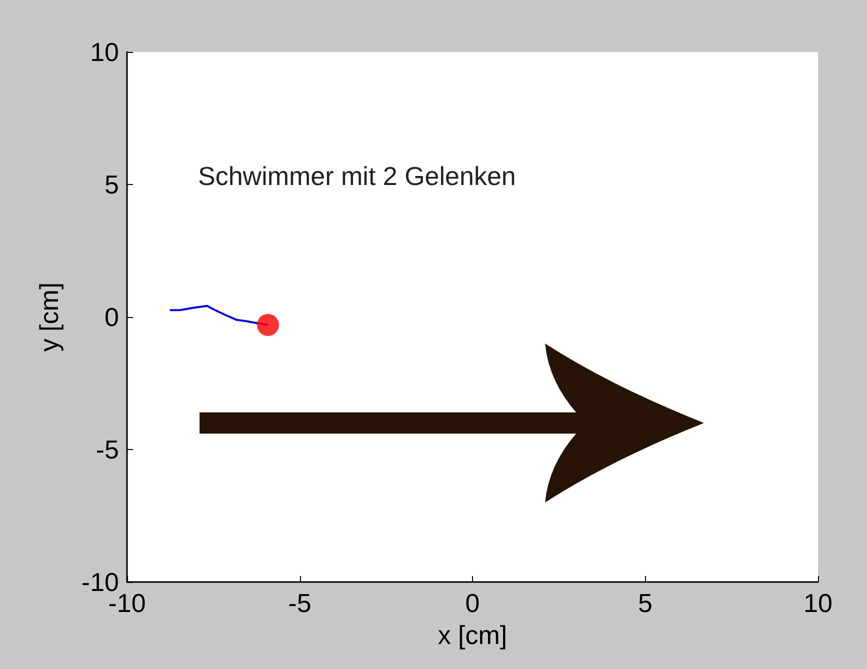  What do you see at coordinates (645, 603) in the screenshot?
I see `x-tick-label: 5` at bounding box center [645, 603].